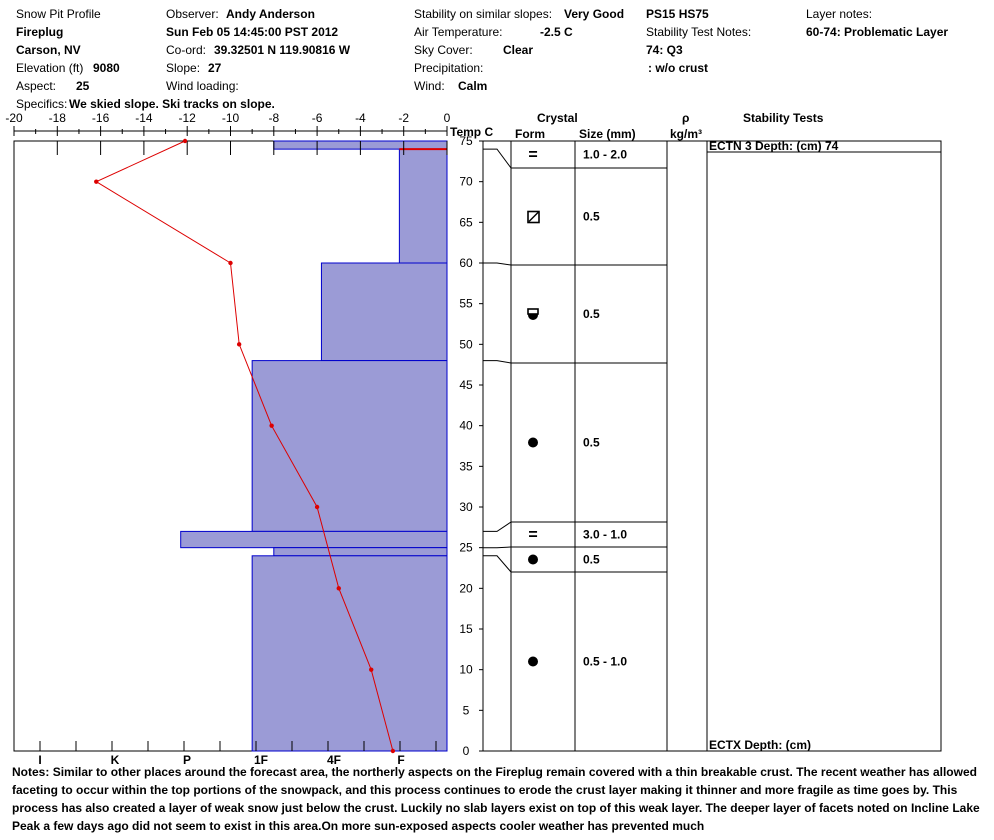 Image resolution: width=994 pixels, height=840 pixels. Describe the element at coordinates (530, 134) in the screenshot. I see `form-header: Form` at that location.